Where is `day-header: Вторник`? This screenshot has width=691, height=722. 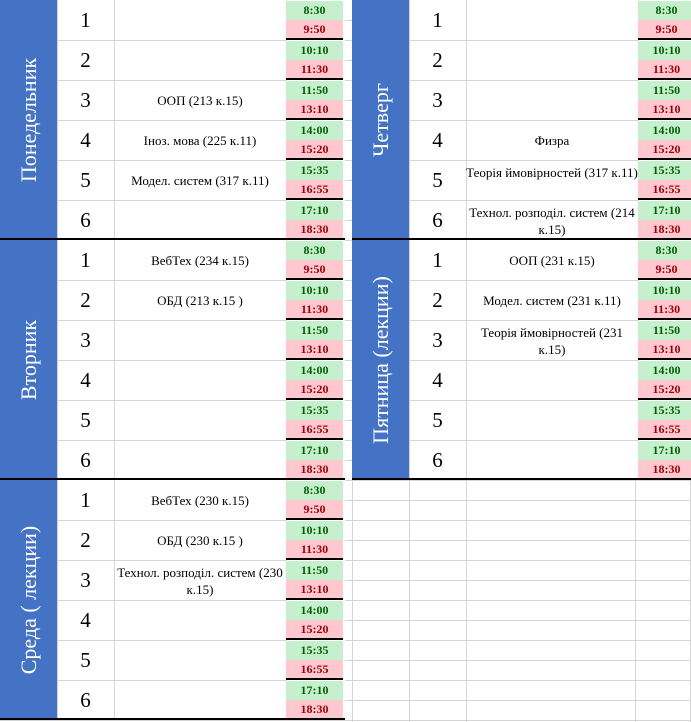 day-header: Вторник is located at coordinates (28, 360).